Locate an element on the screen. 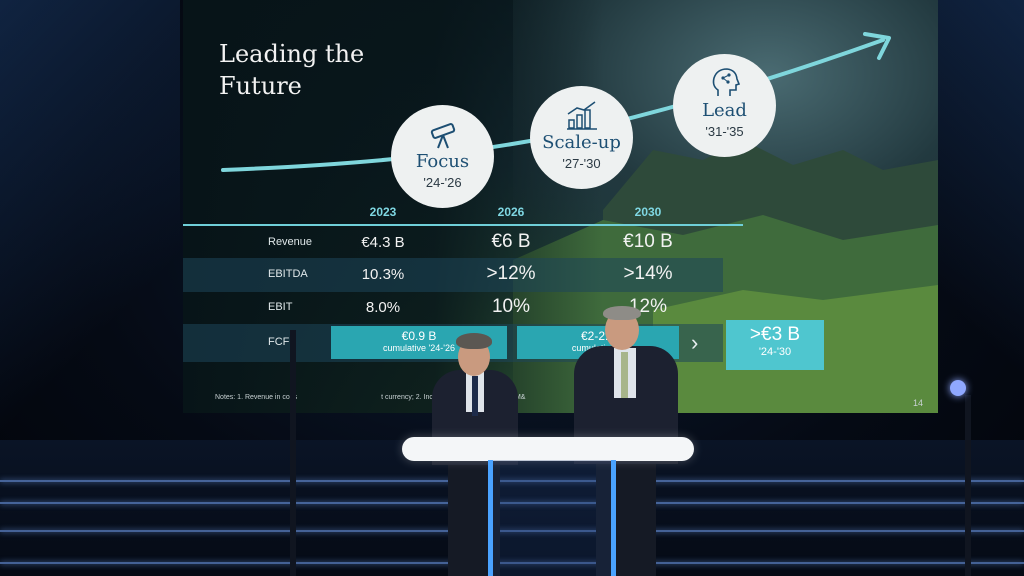  phase-name: Lead is located at coordinates (724, 110).